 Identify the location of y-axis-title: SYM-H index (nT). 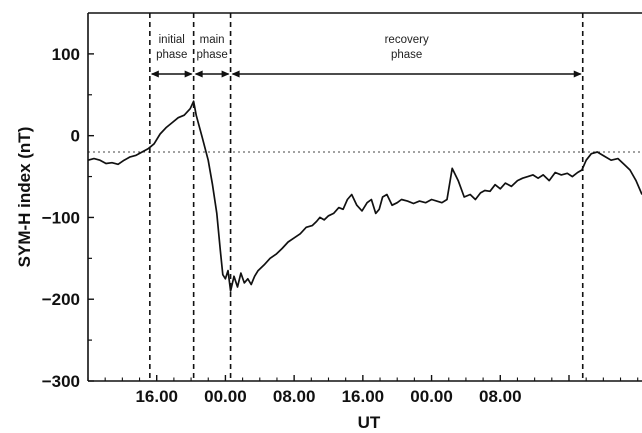
(24, 197).